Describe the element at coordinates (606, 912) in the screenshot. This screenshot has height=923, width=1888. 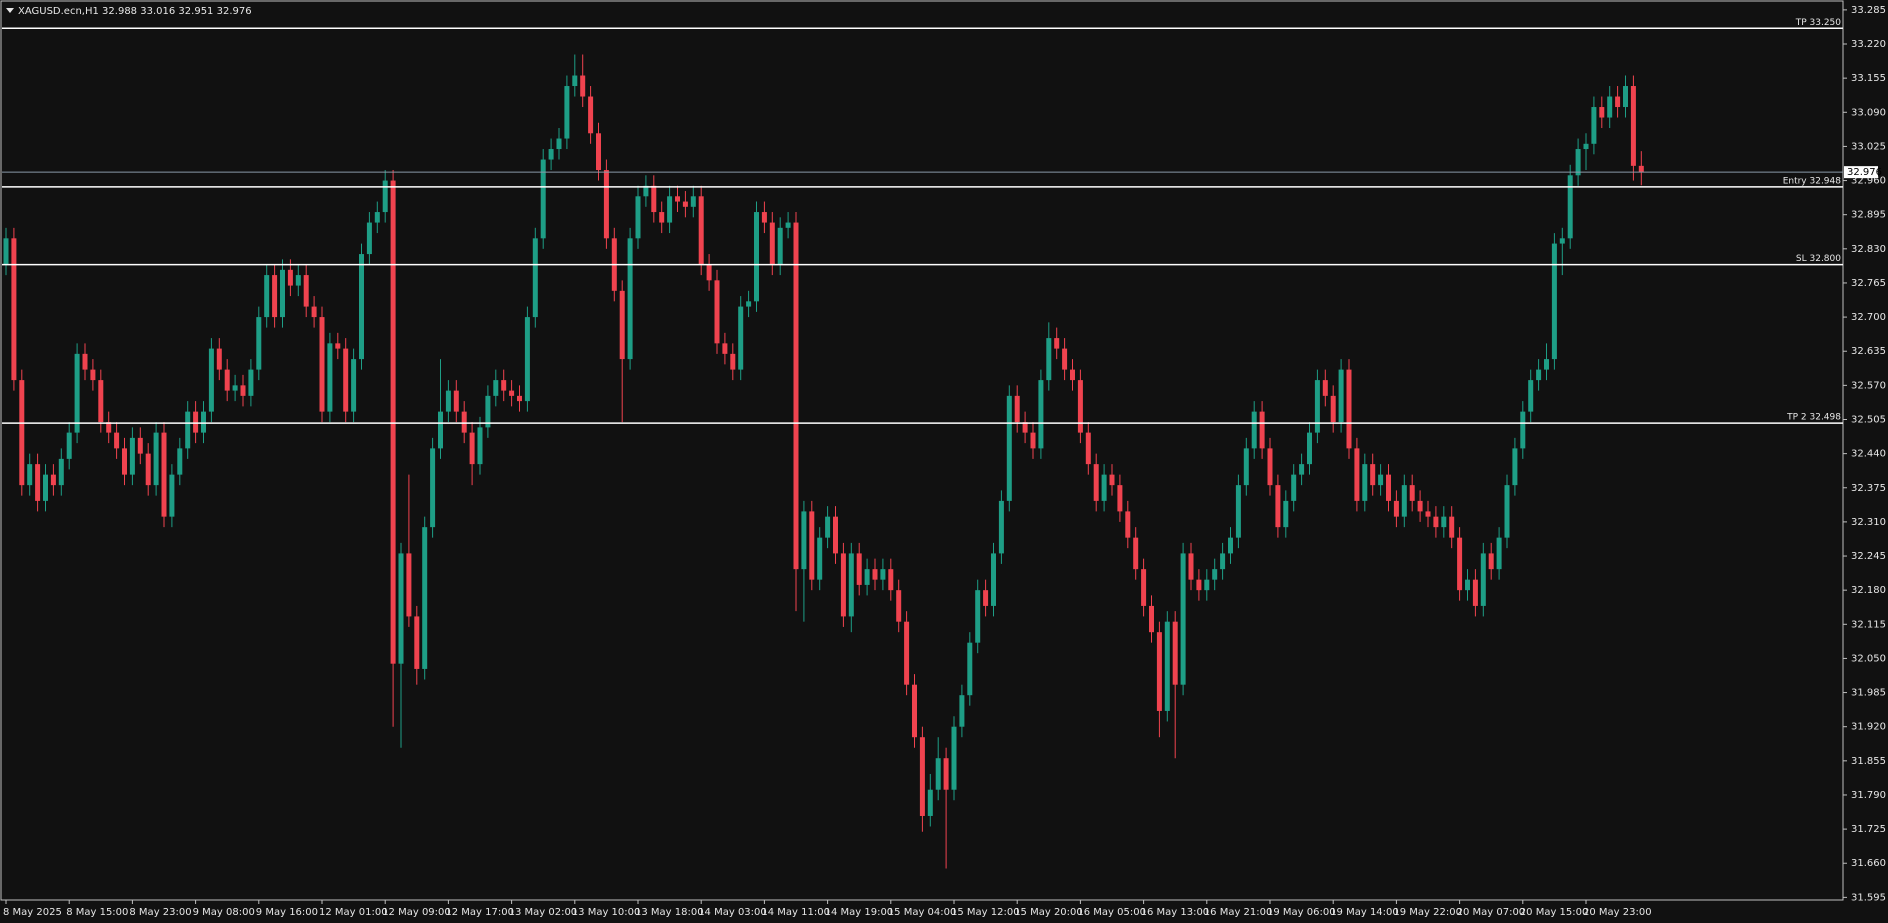
I see `x-tick-label: 13 May 10:00` at that location.